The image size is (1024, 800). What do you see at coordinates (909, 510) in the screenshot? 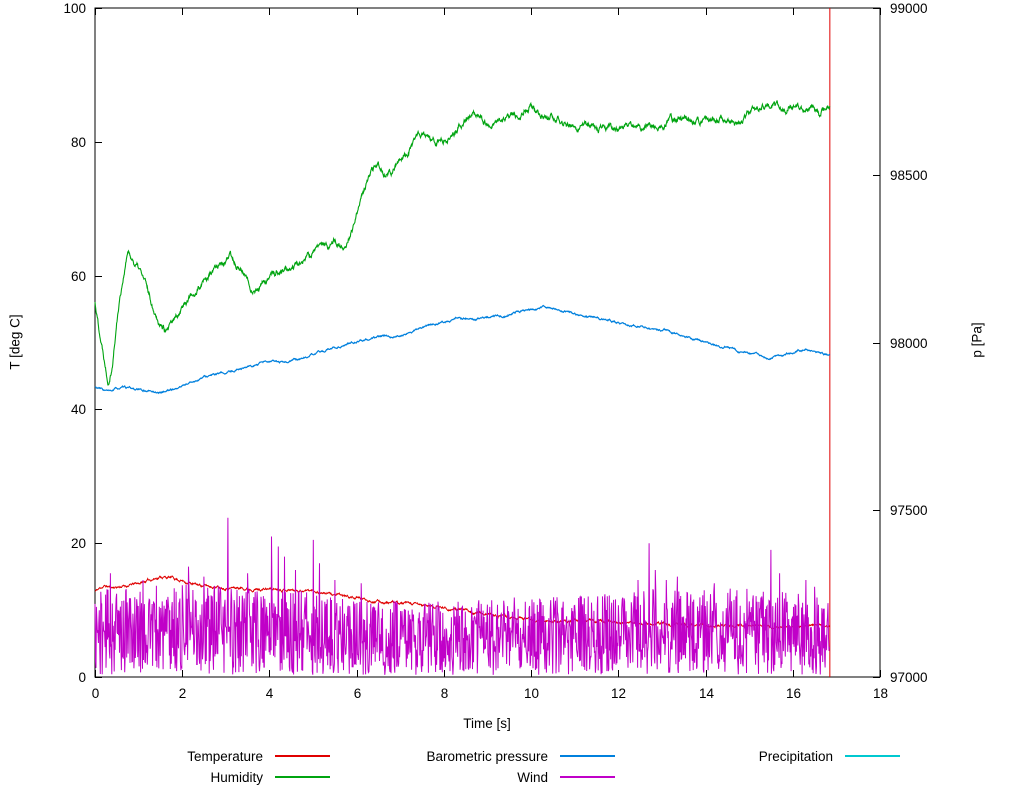
I see `y2-tick-label: 97500` at bounding box center [909, 510].